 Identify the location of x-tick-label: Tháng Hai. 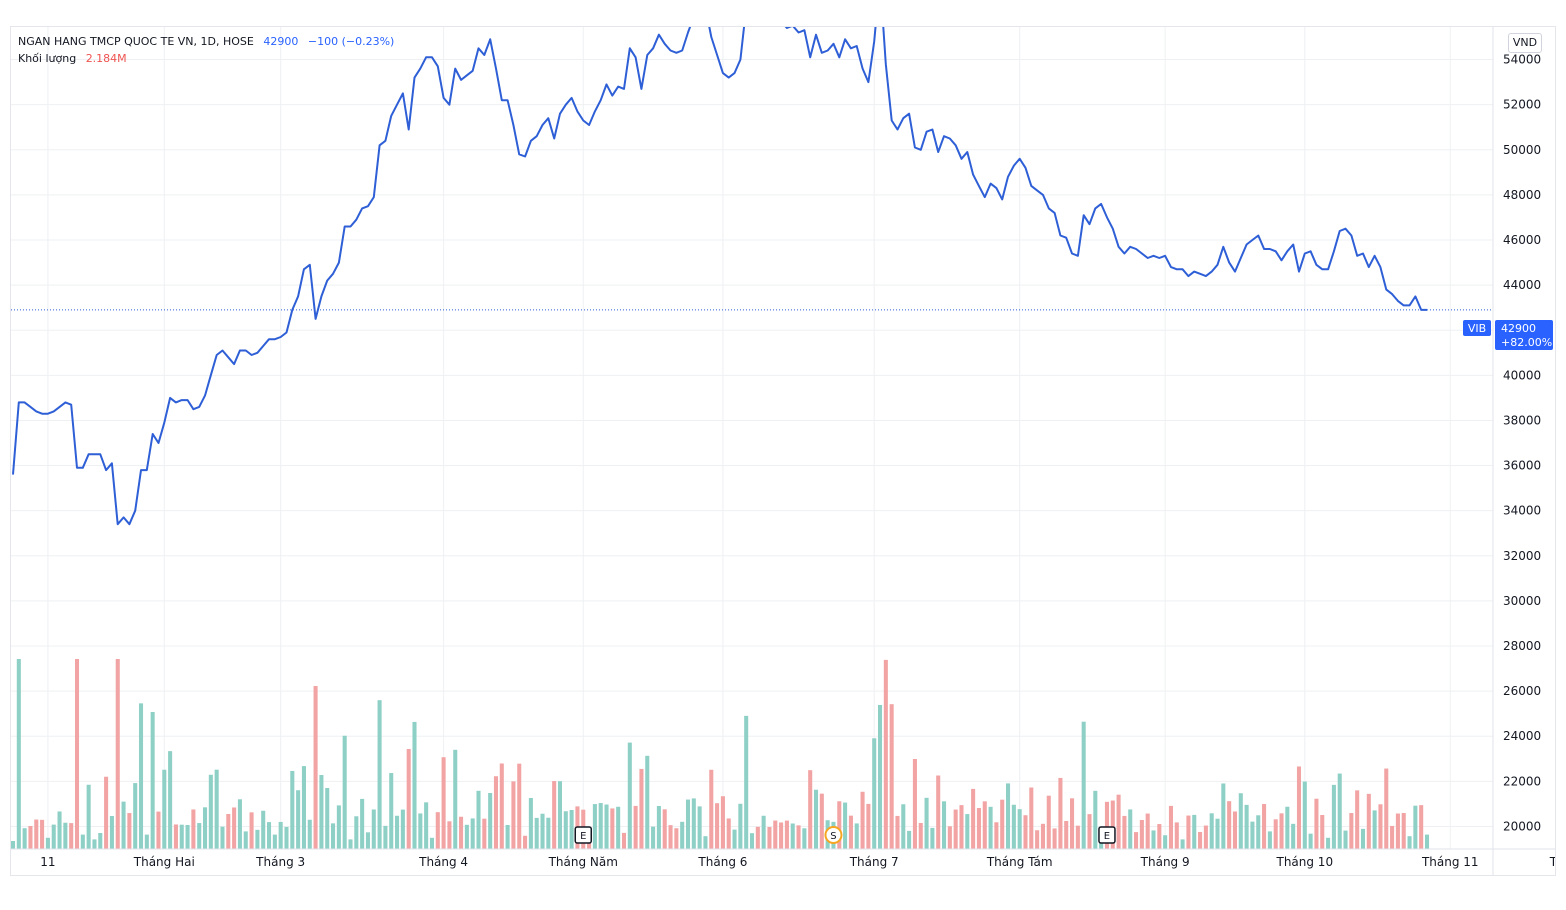
(164, 862).